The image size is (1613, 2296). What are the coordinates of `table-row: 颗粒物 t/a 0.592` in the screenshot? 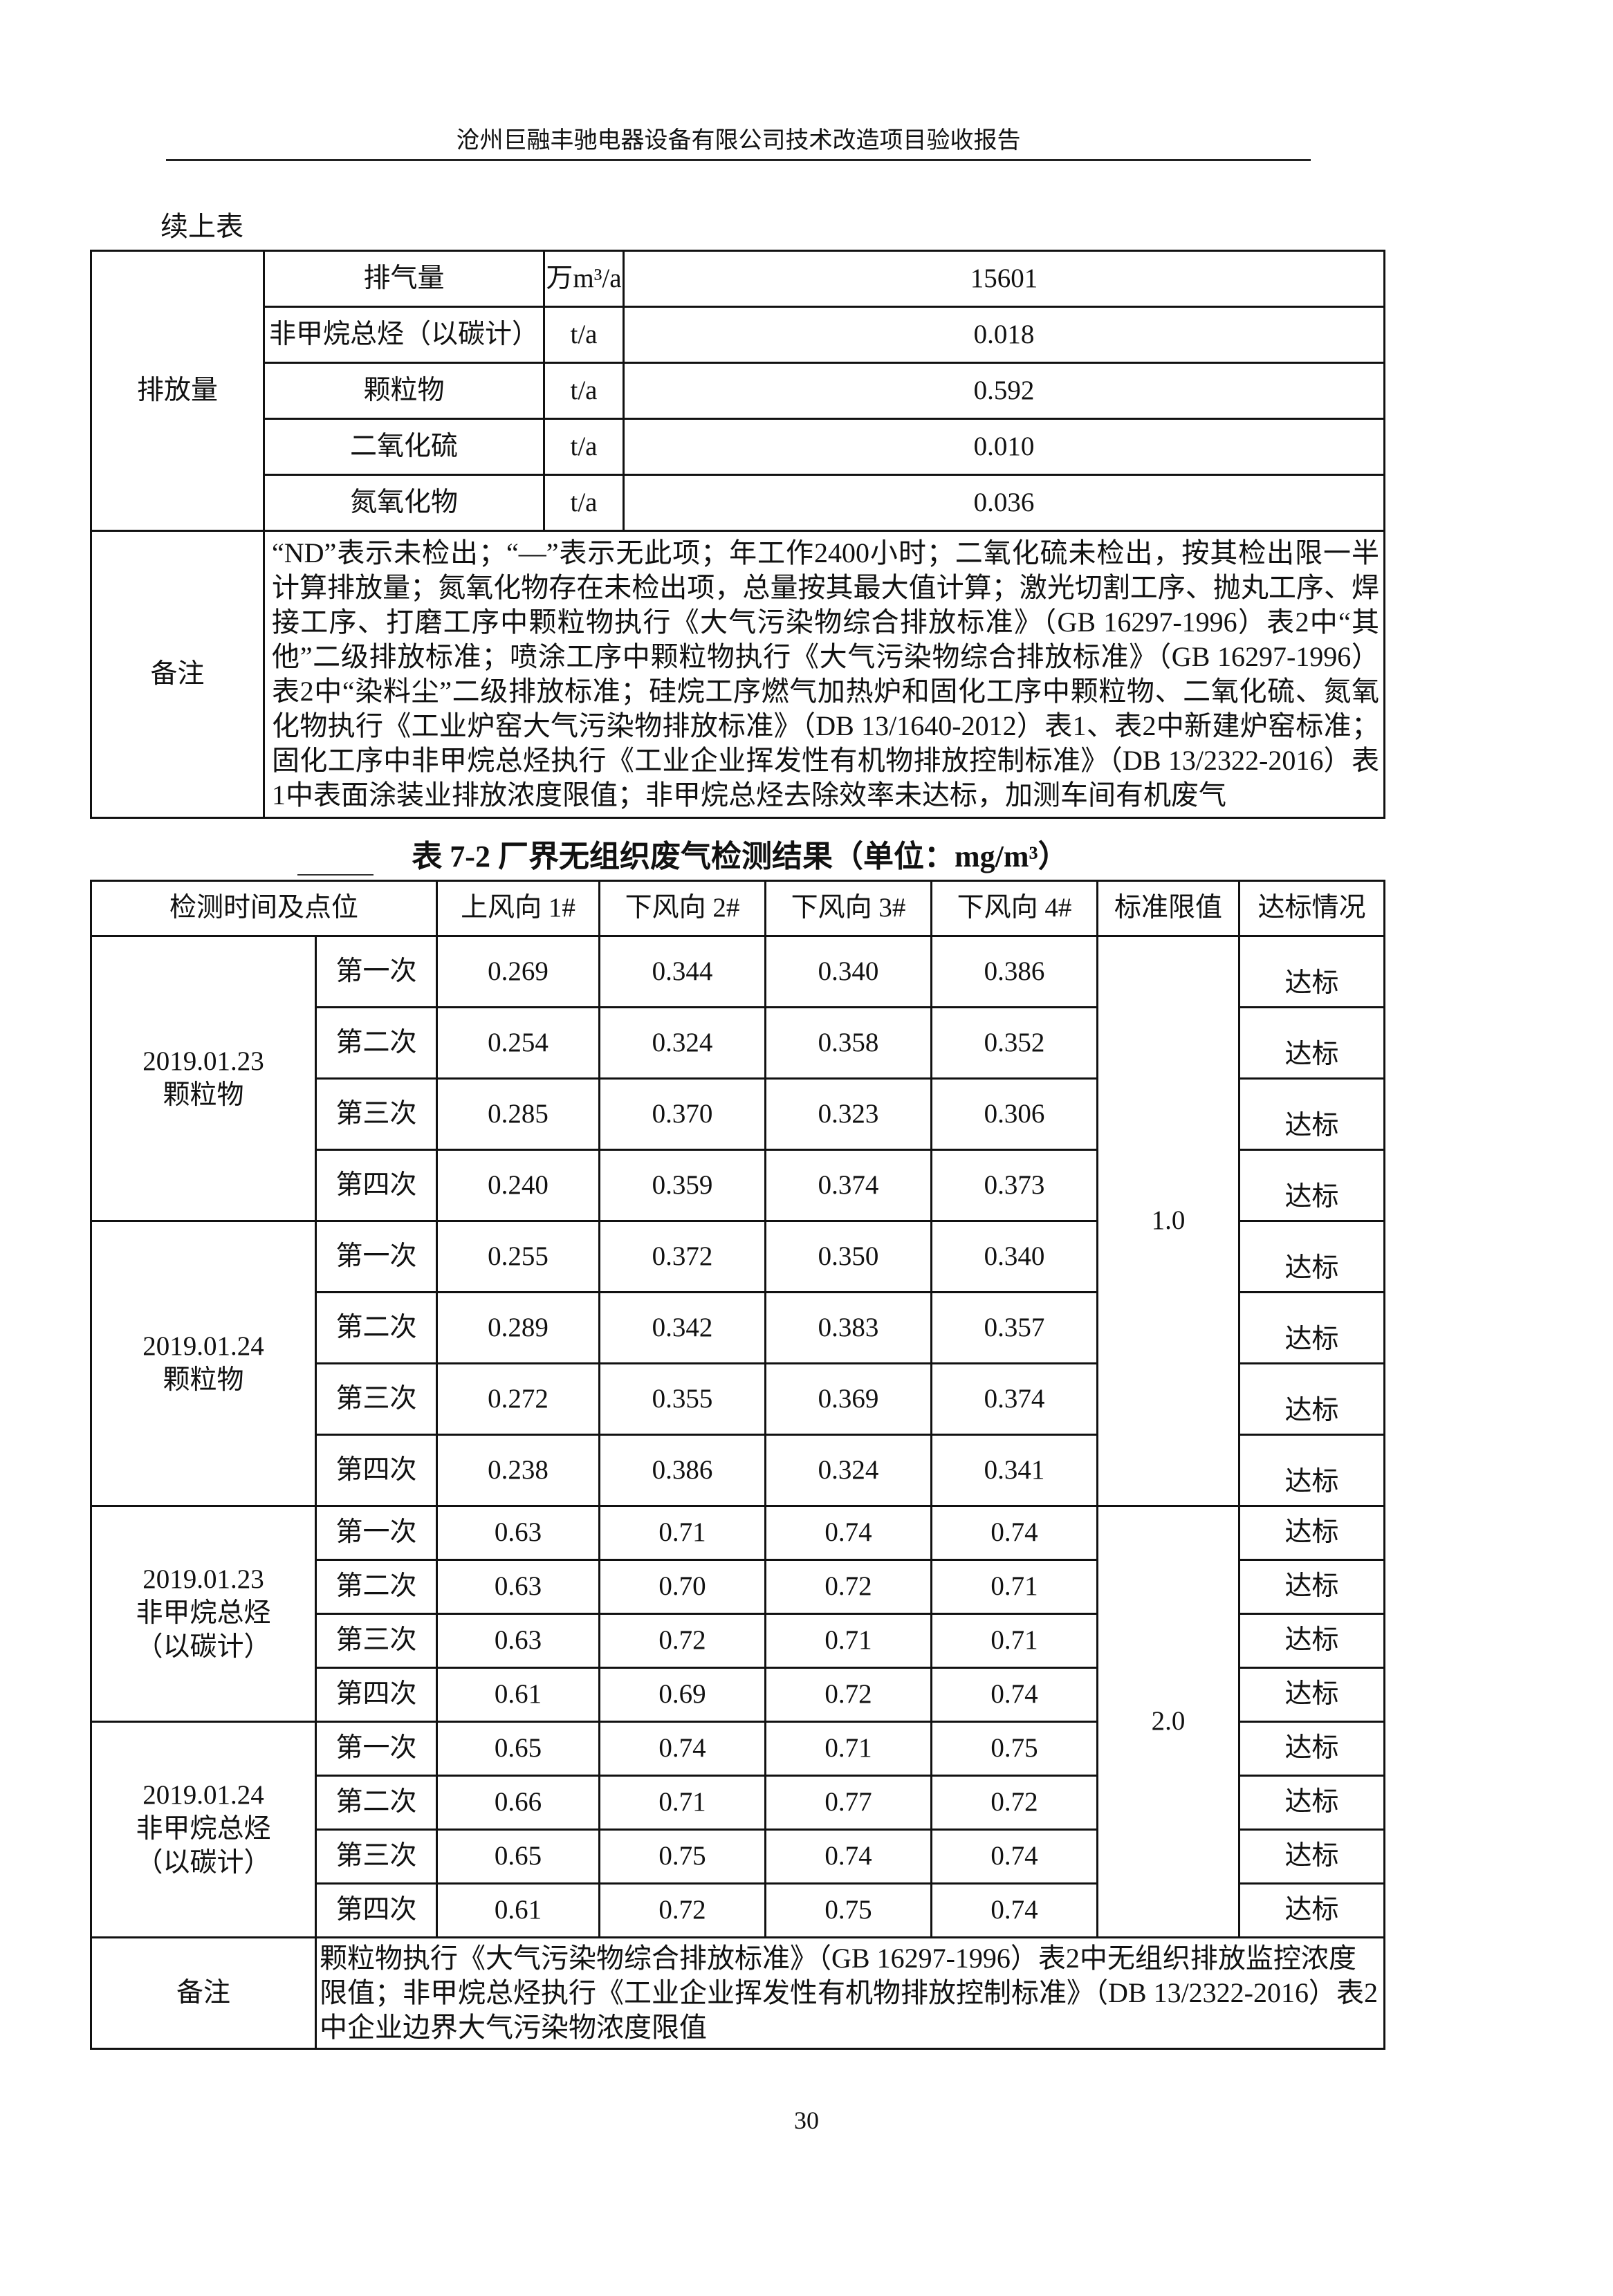 It's located at (738, 391).